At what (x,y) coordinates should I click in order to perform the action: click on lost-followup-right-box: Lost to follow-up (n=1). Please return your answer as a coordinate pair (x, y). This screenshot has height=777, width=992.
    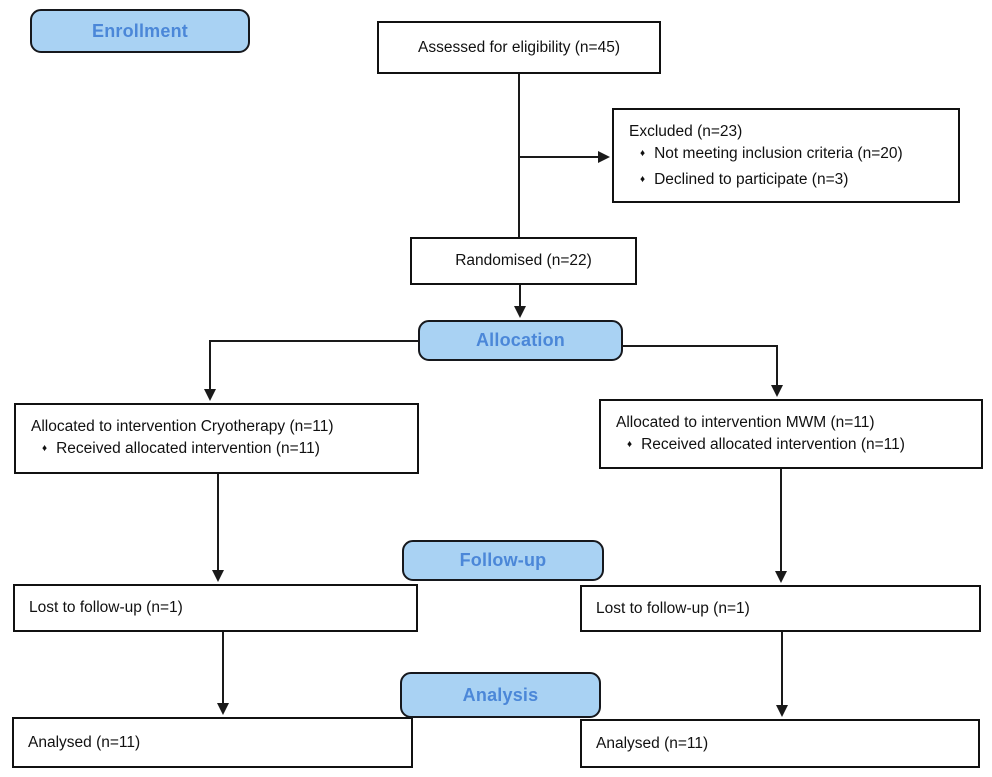
    Looking at the image, I should click on (780, 608).